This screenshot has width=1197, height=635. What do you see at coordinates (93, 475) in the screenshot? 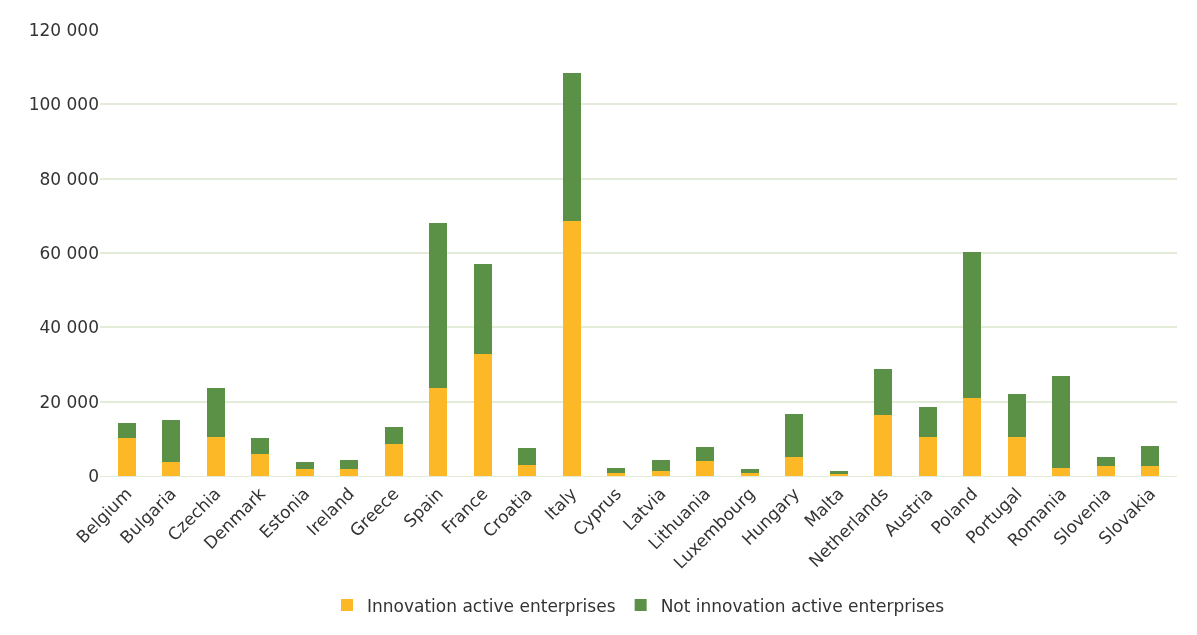
I see `y-tick-label: 0` at bounding box center [93, 475].